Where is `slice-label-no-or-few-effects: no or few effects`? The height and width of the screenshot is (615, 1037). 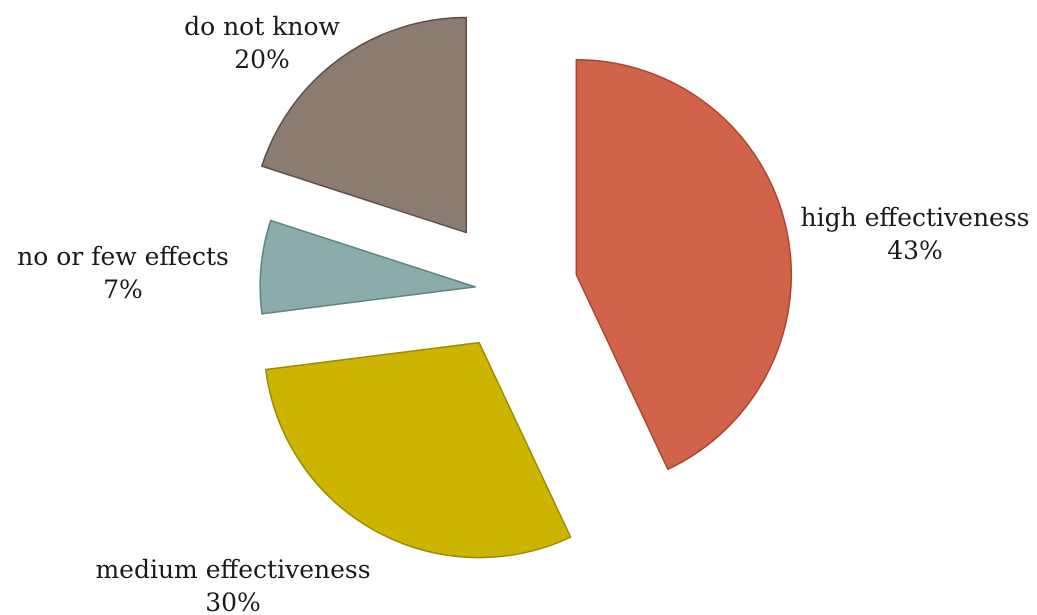
slice-label-no-or-few-effects: no or few effects is located at coordinates (123, 256).